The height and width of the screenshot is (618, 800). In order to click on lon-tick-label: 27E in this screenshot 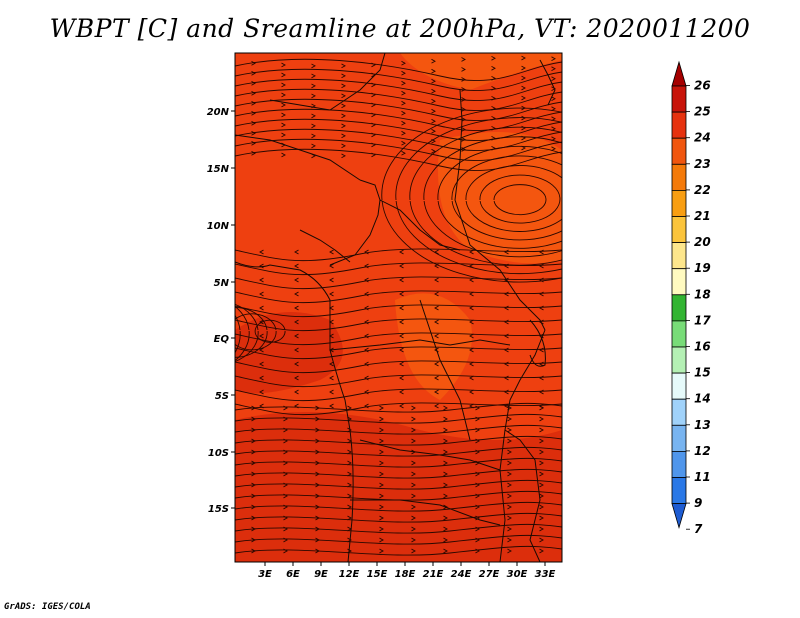, I will do `click(489, 574)`.